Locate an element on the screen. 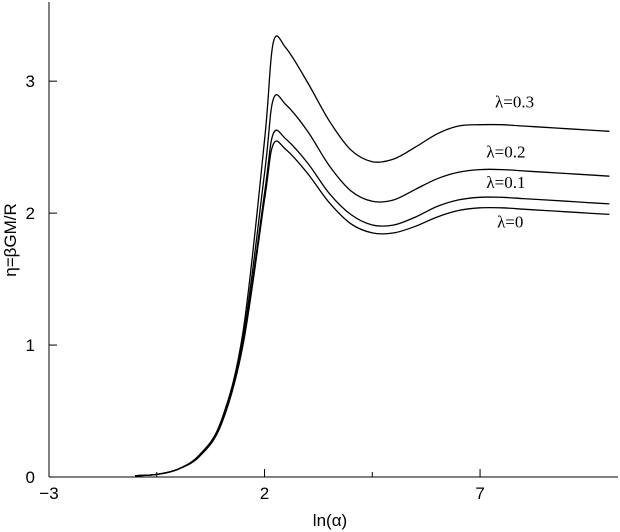 The image size is (620, 532). y-tick-label: 3 is located at coordinates (30, 81).